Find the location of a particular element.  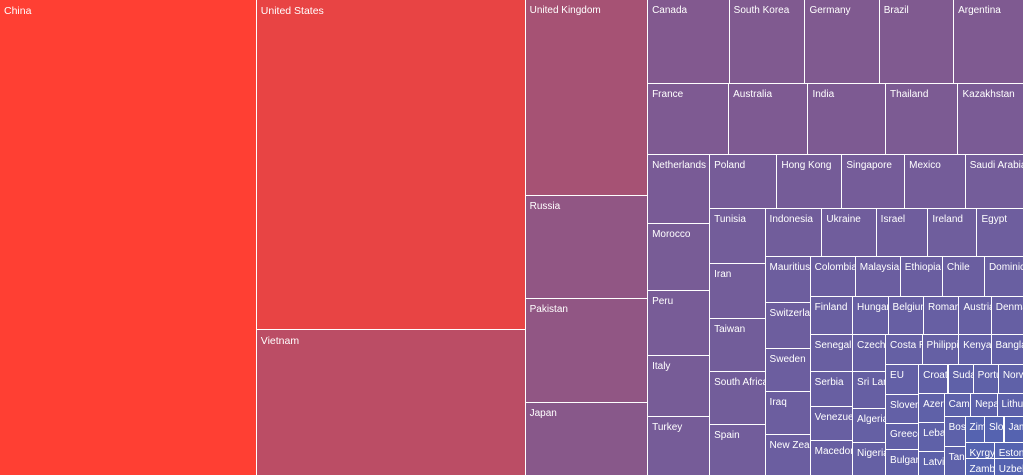

treemap-cell-label: Netherlands is located at coordinates (679, 165).